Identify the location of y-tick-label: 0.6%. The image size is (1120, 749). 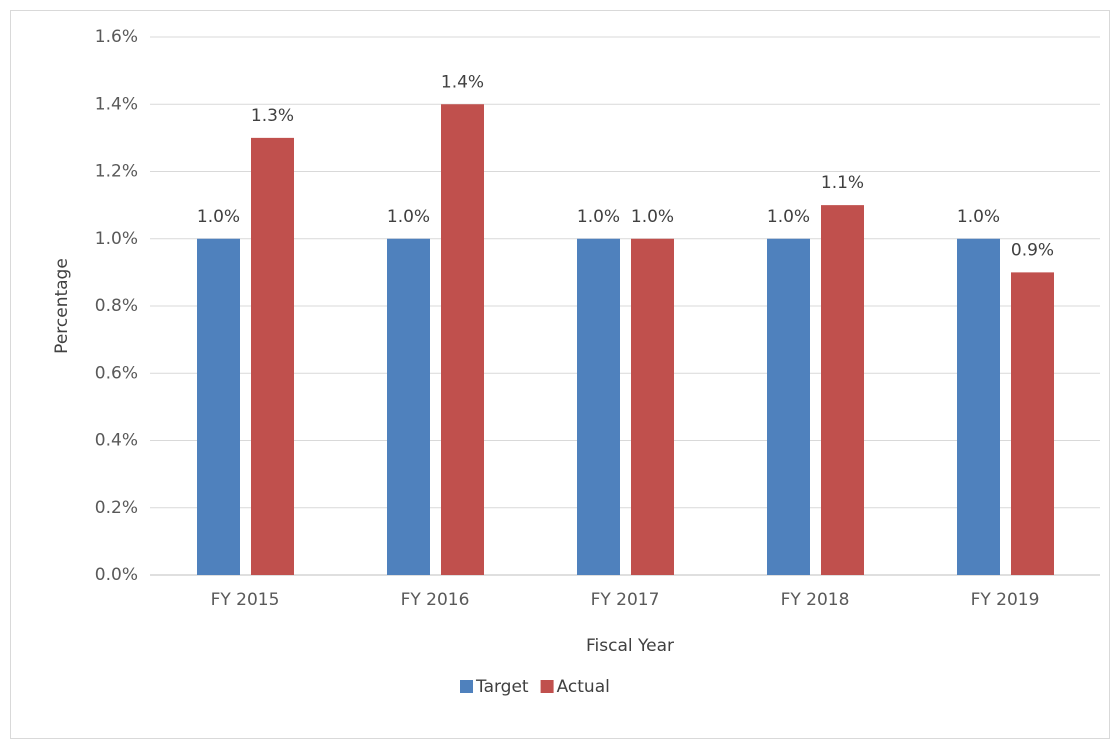
(116, 373).